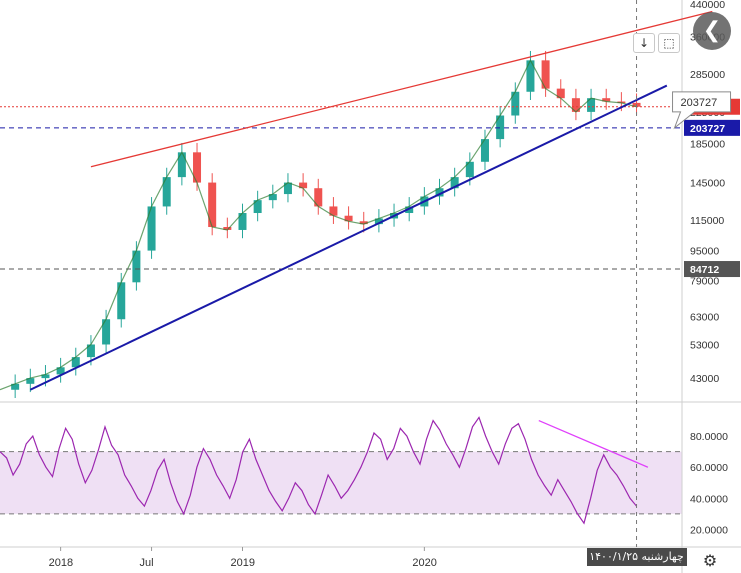 The image size is (741, 573). Describe the element at coordinates (341, 482) in the screenshot. I see `oscillator-band` at that location.